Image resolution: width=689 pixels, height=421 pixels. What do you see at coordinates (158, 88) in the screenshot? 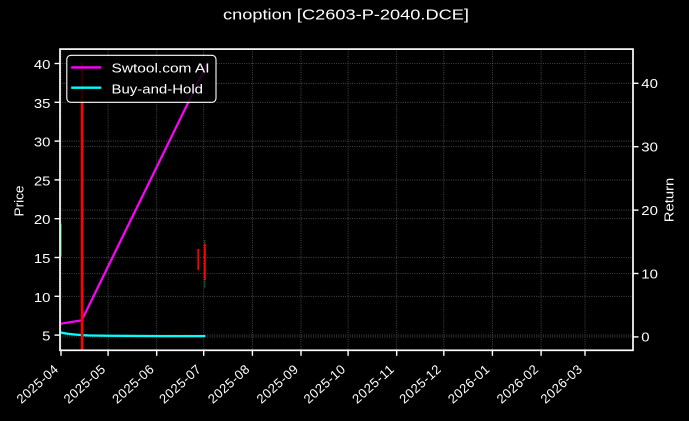
I see `svg-text: Buy-and-Hold` at bounding box center [158, 88].